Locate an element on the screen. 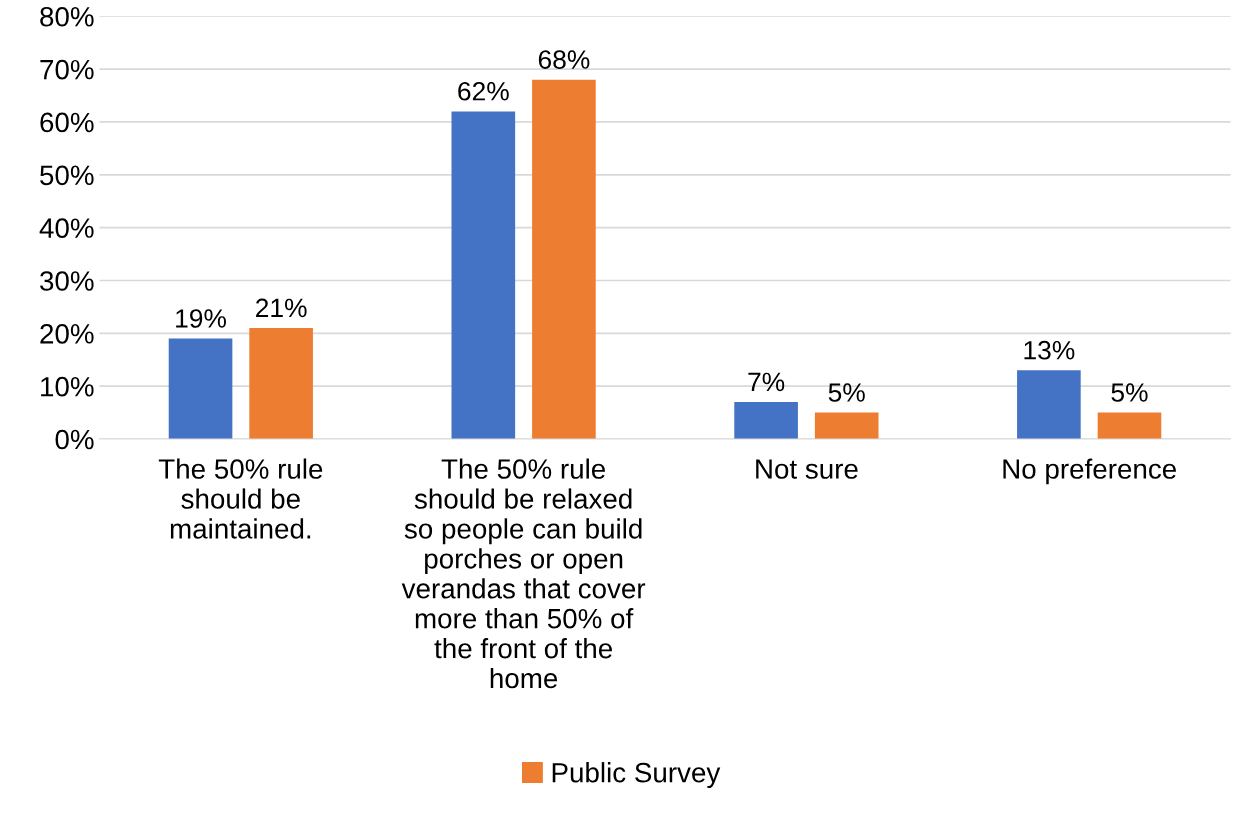  data-label: 21% is located at coordinates (281, 308).